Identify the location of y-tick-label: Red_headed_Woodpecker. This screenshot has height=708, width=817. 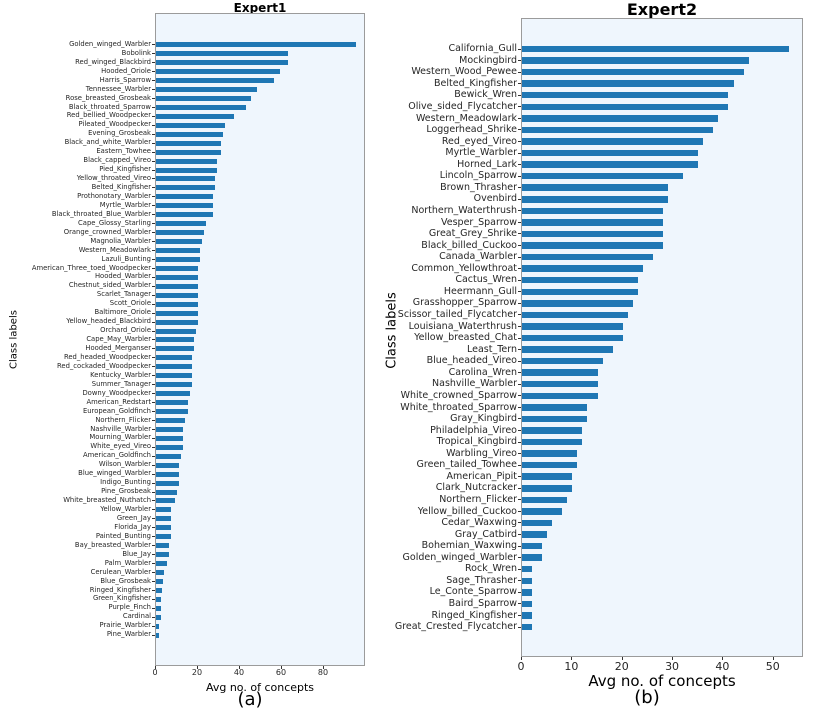
(107, 356).